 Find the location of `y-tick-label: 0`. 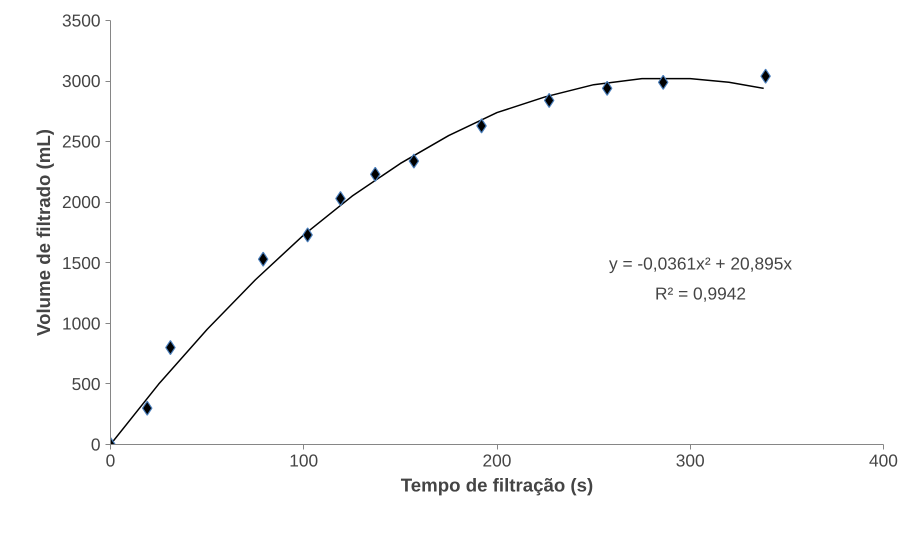

y-tick-label: 0 is located at coordinates (95, 444).